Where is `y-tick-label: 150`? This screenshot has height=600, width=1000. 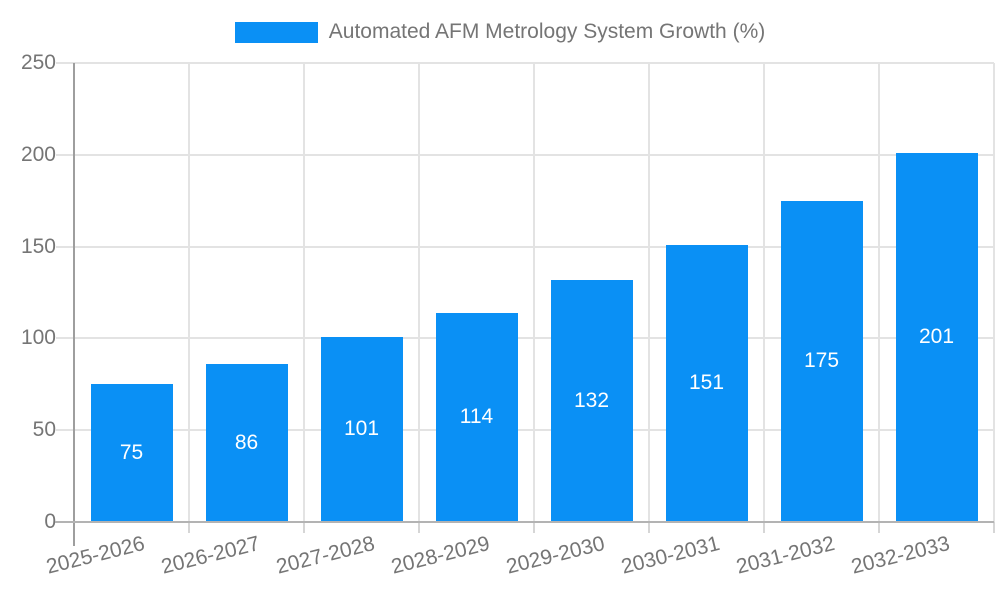
y-tick-label: 150 is located at coordinates (38, 246).